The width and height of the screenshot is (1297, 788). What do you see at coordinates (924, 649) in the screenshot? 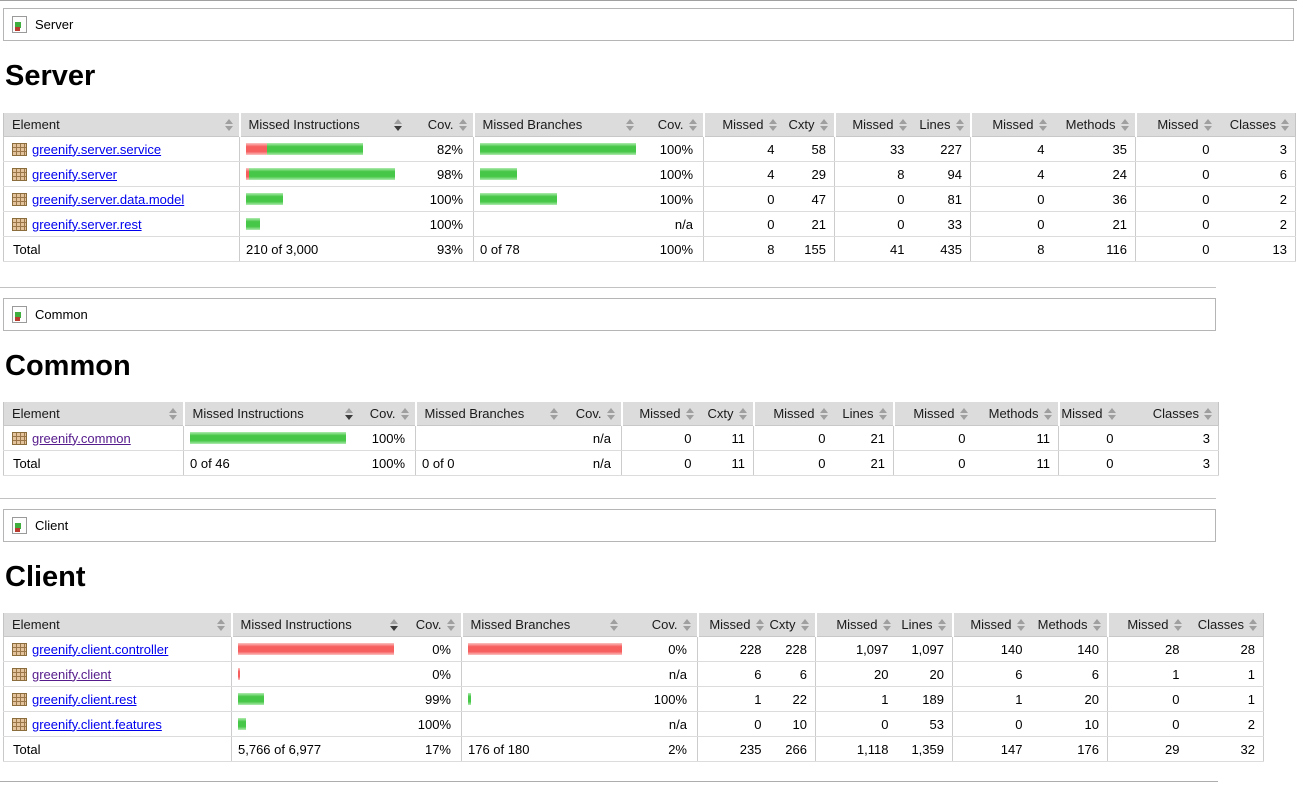
I see `cell-lines: 1,097` at bounding box center [924, 649].